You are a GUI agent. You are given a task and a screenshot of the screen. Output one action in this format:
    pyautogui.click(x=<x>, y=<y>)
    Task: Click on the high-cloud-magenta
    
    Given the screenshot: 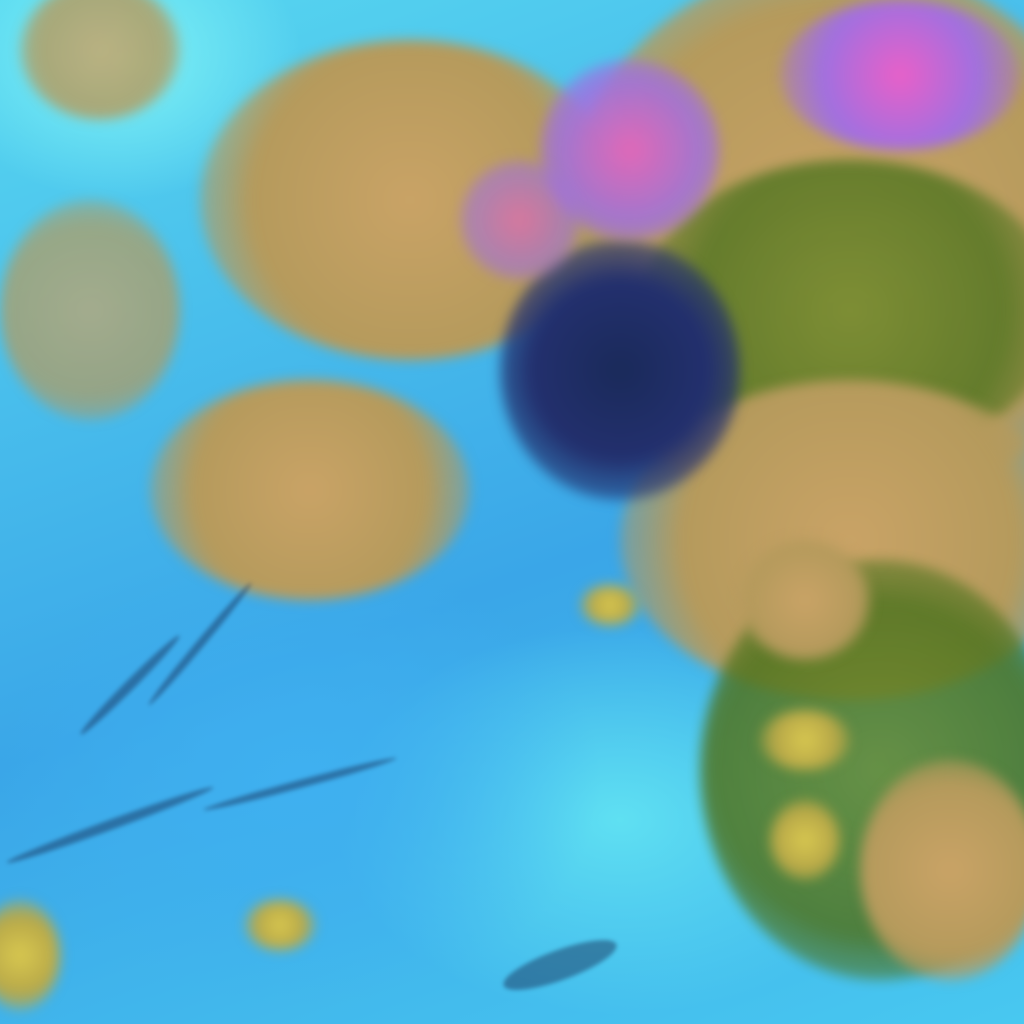 What is the action you would take?
    pyautogui.click(x=900, y=75)
    